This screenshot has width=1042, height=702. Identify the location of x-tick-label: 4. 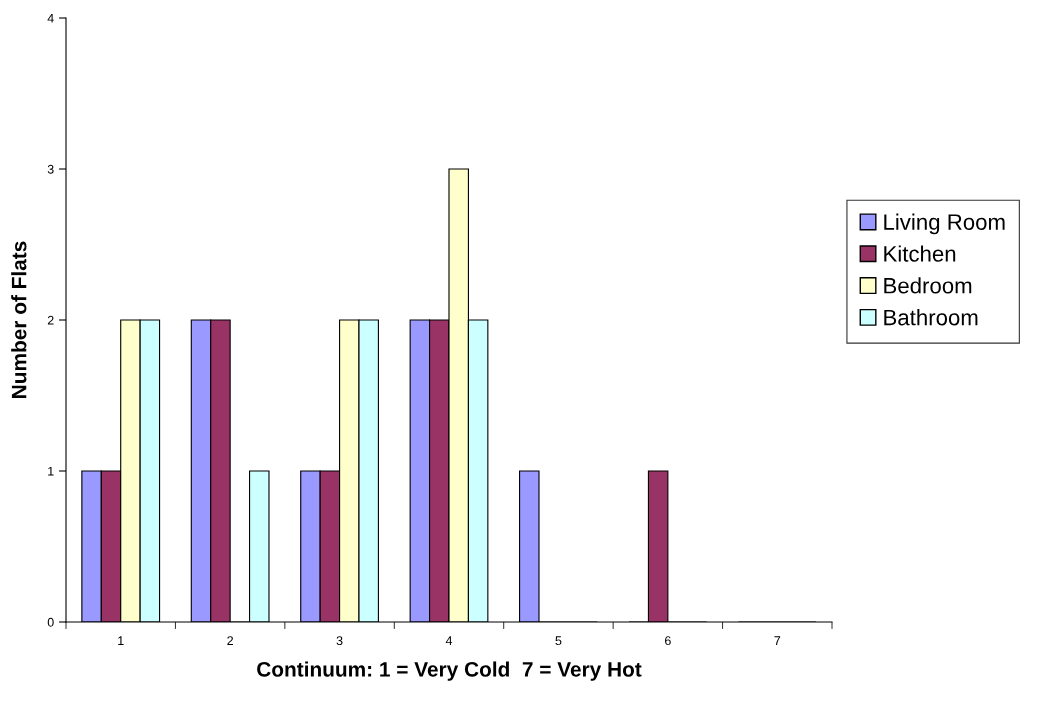
(449, 640).